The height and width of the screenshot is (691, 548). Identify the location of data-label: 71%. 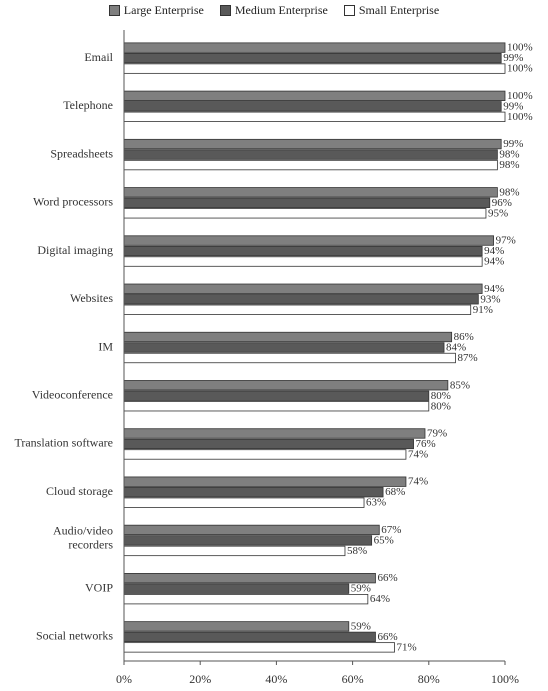
(407, 647).